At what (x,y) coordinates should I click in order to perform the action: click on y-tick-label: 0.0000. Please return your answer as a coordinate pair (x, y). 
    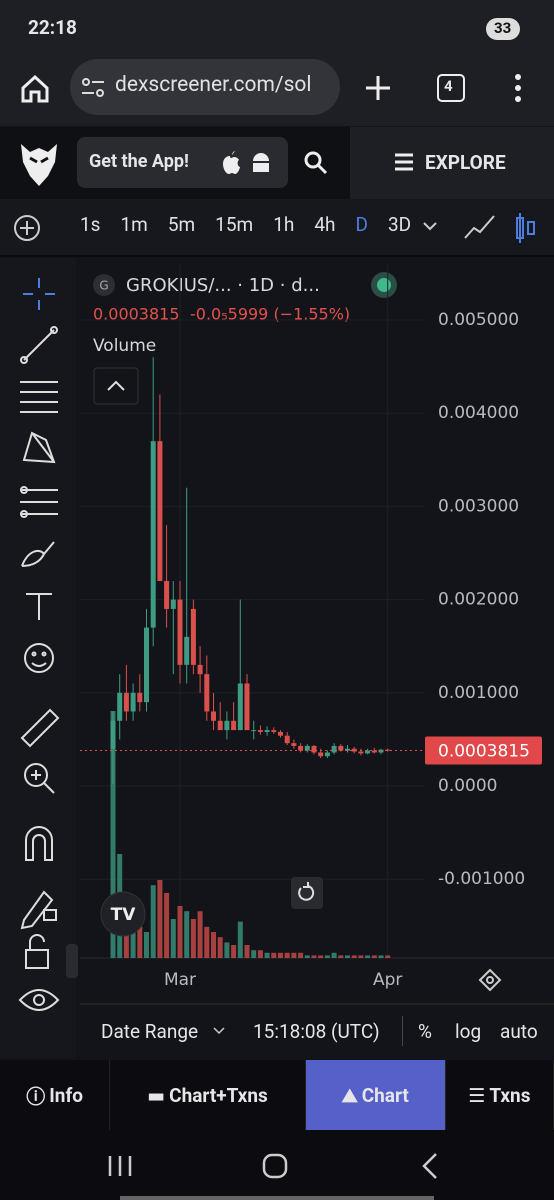
    Looking at the image, I should click on (467, 786).